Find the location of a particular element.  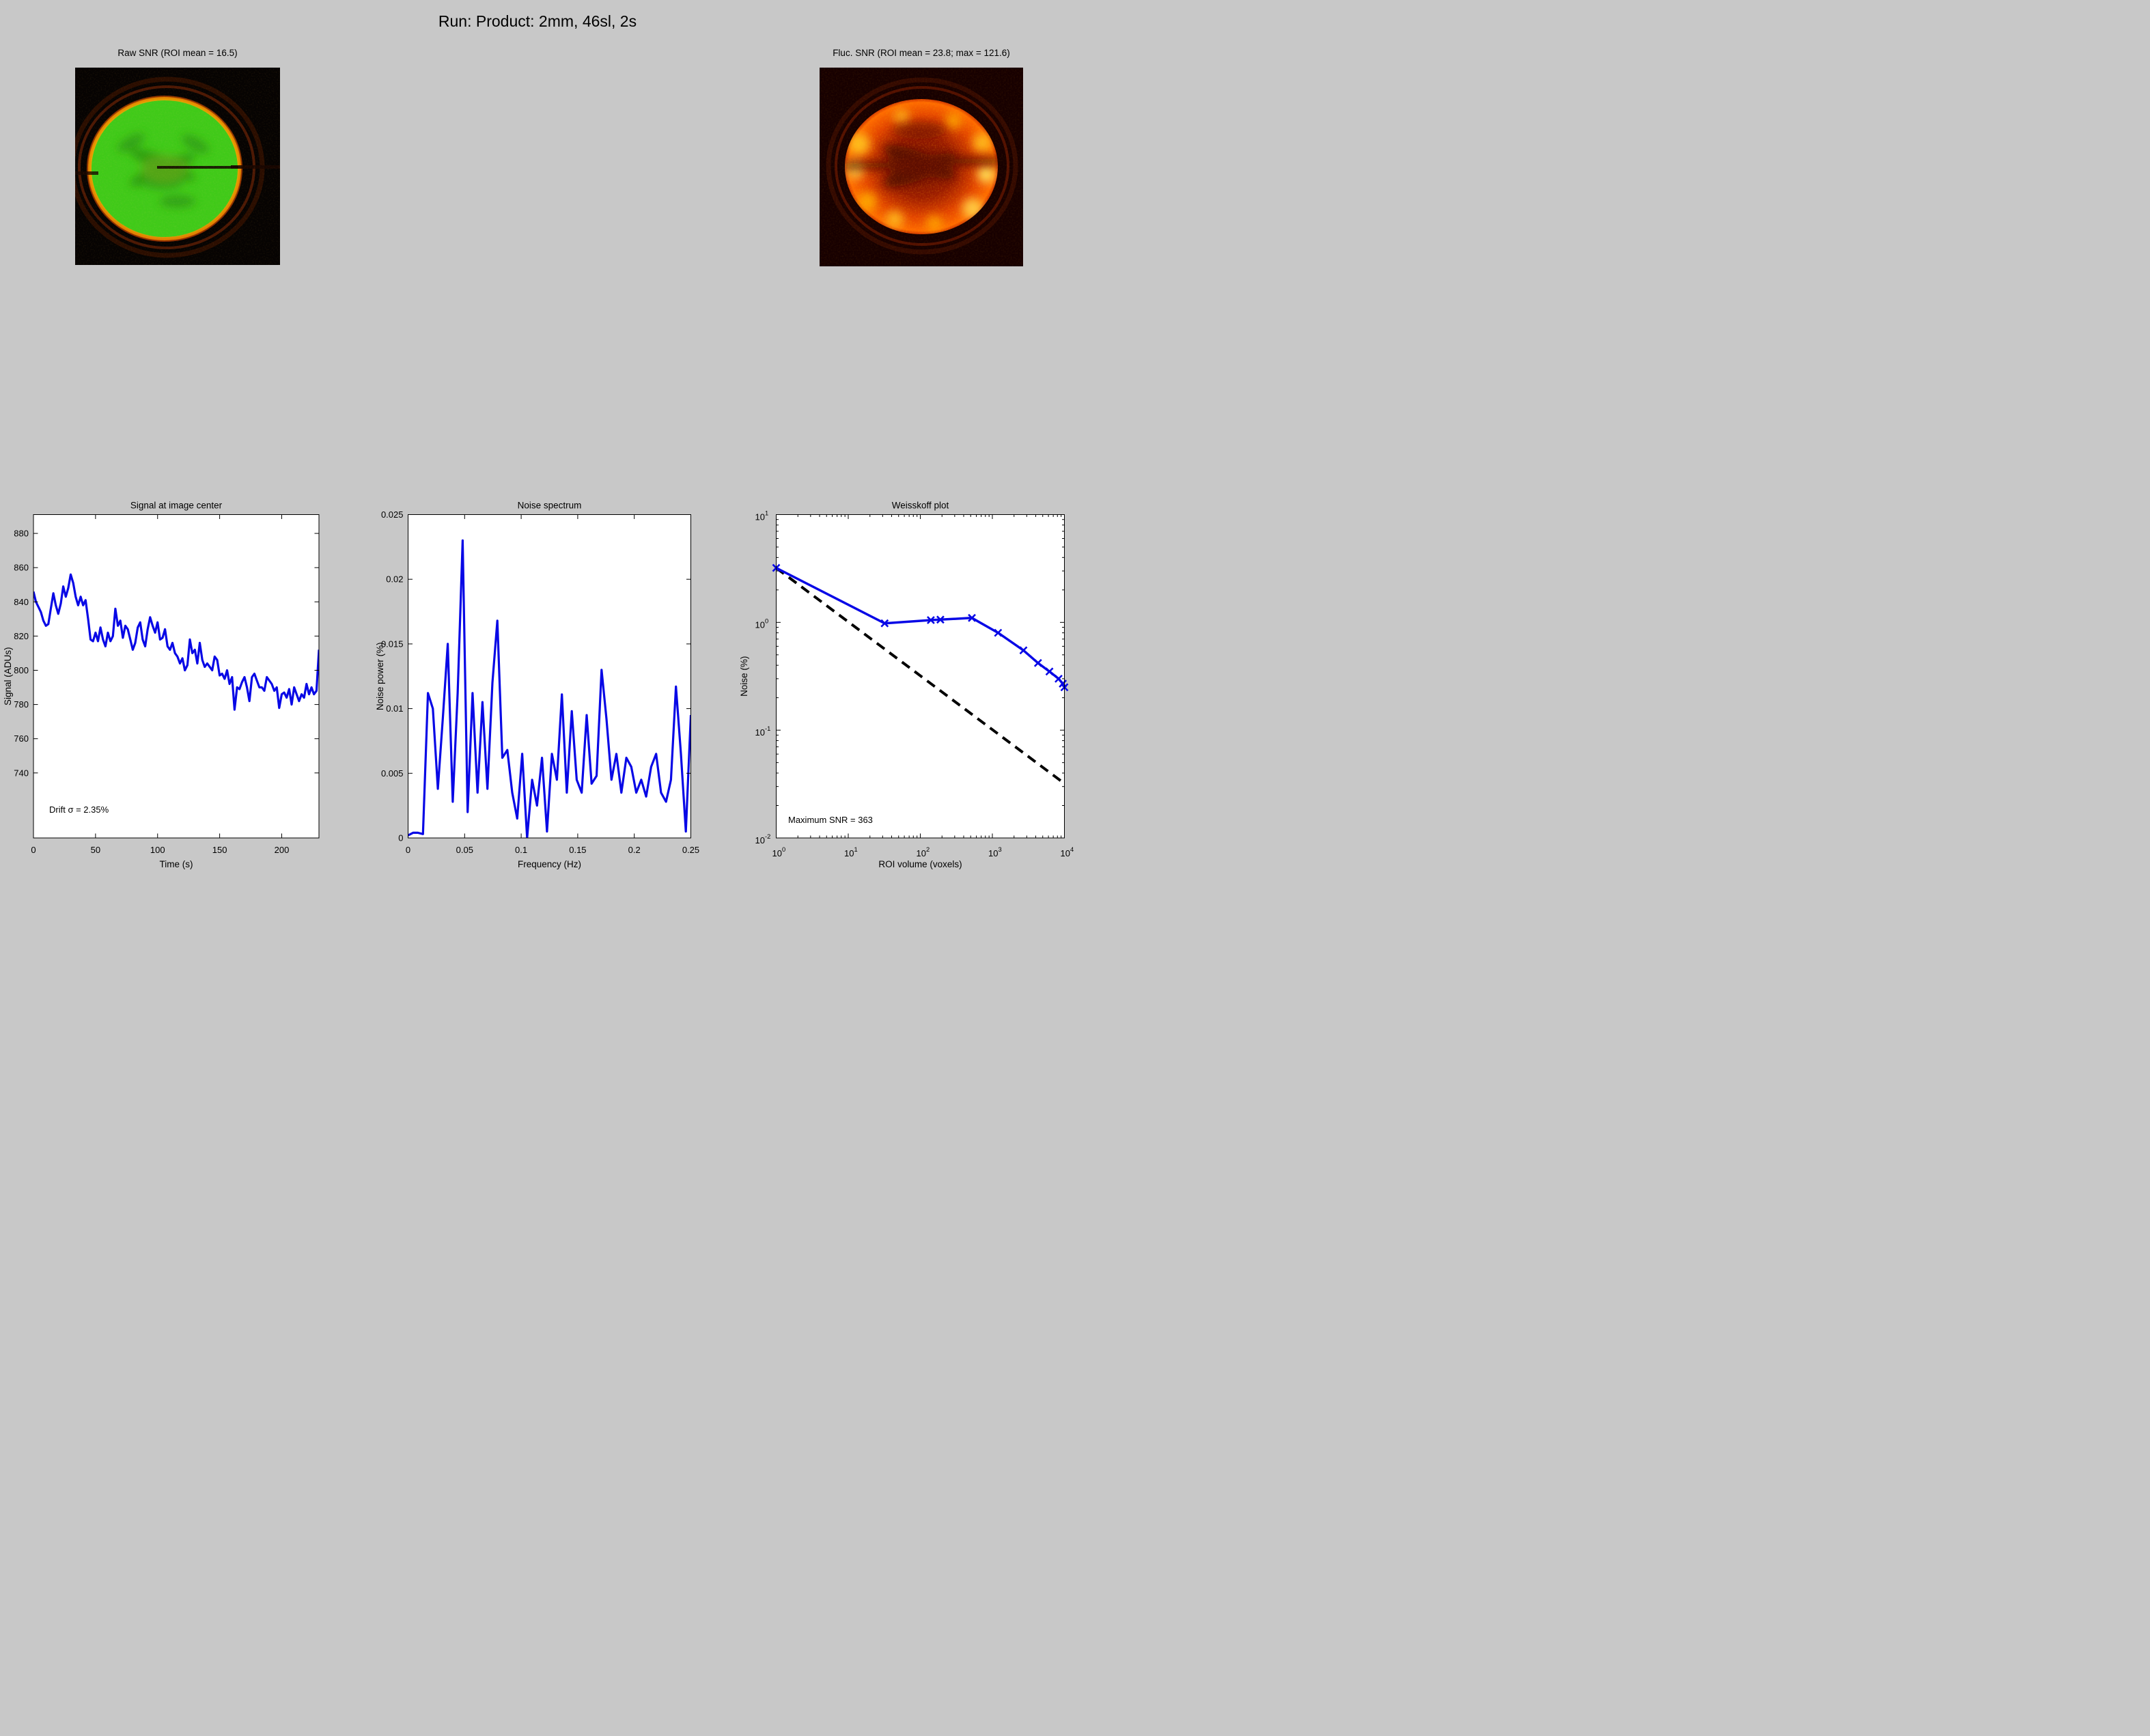

raw-snr-title: Raw SNR (ROI mean = 16.5) is located at coordinates (177, 53).